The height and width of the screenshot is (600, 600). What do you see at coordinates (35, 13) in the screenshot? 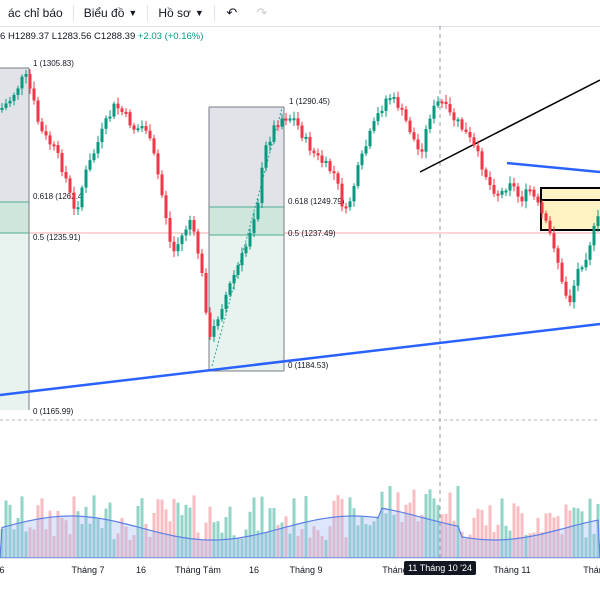
I see `indicators-button: ác chỉ báo` at bounding box center [35, 13].